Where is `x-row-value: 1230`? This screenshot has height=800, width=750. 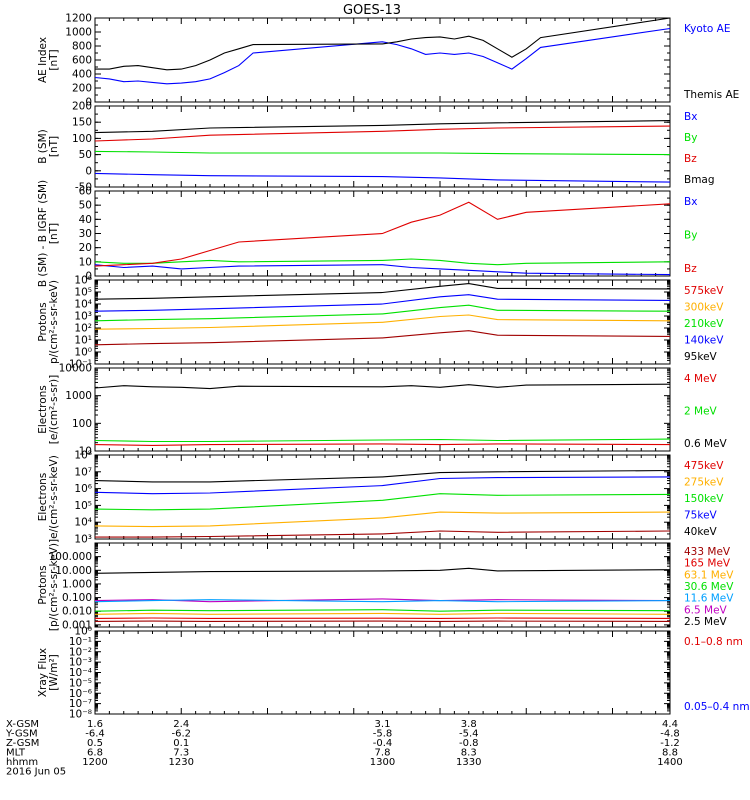
x-row-value: 1230 is located at coordinates (181, 762).